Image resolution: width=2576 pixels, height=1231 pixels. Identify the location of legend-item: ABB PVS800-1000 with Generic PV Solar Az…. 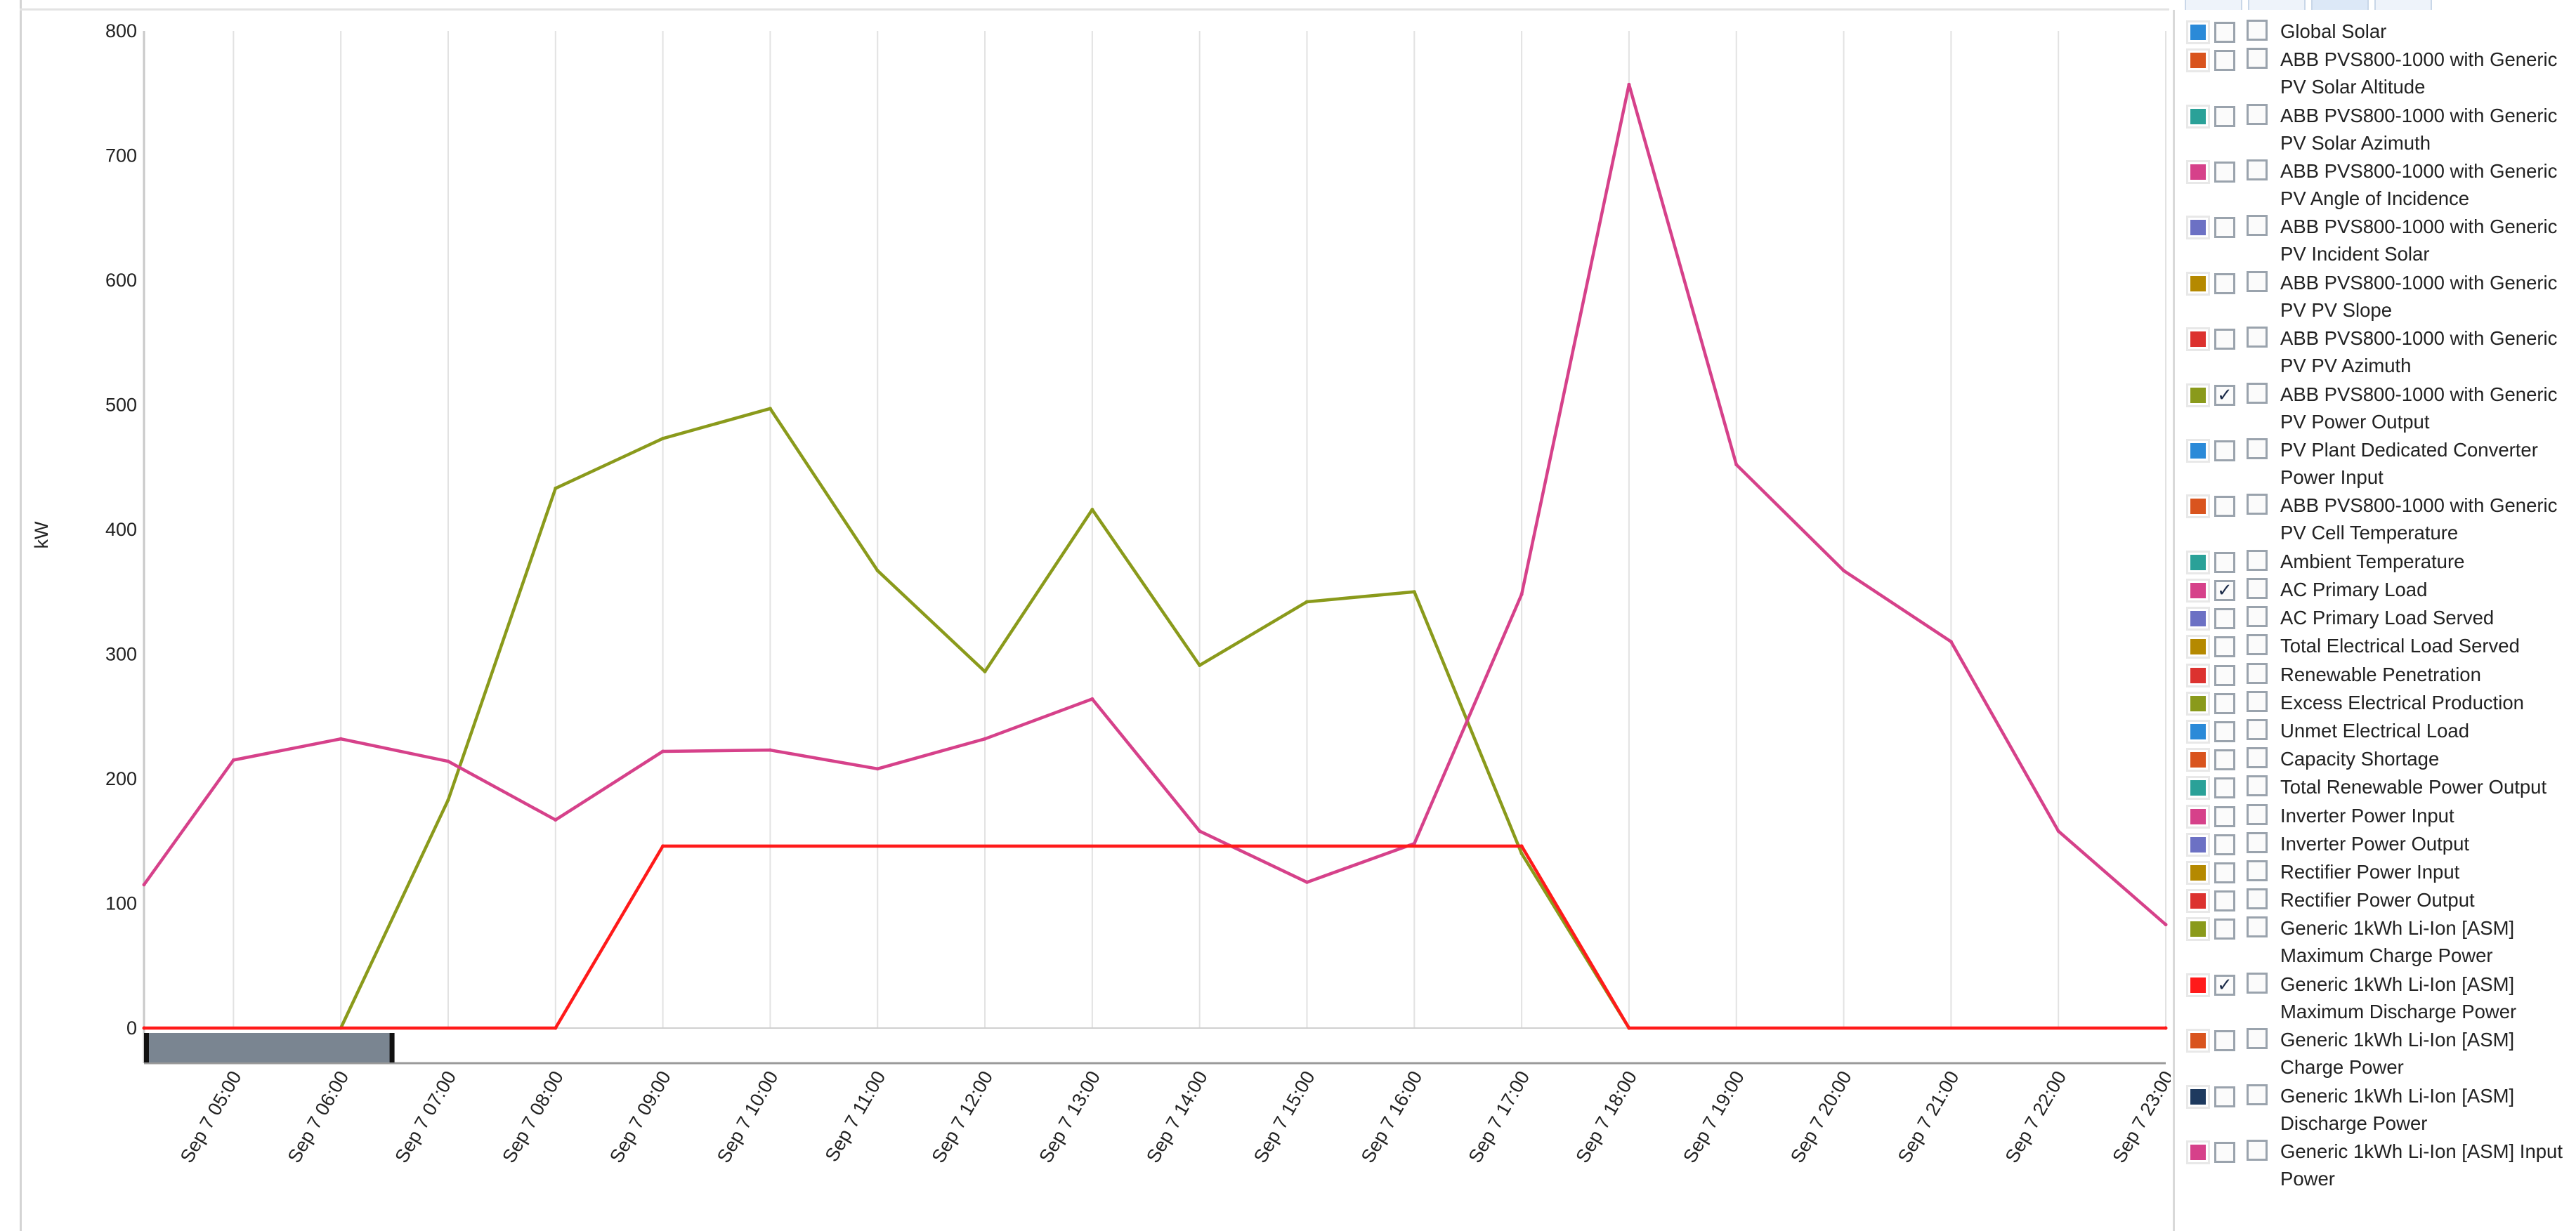
(2377, 131).